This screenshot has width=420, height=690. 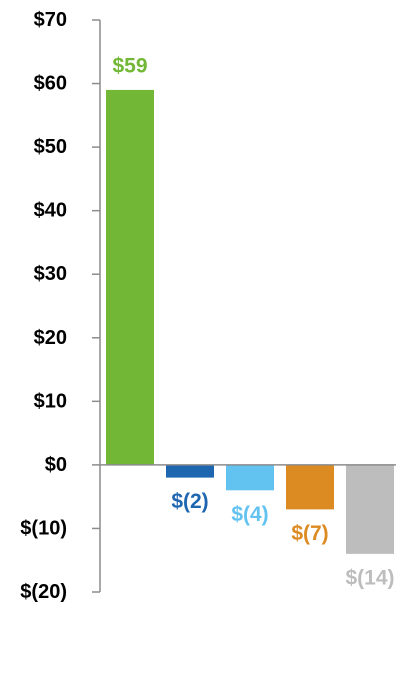 I want to click on y-tick-label: $10, so click(x=50, y=401).